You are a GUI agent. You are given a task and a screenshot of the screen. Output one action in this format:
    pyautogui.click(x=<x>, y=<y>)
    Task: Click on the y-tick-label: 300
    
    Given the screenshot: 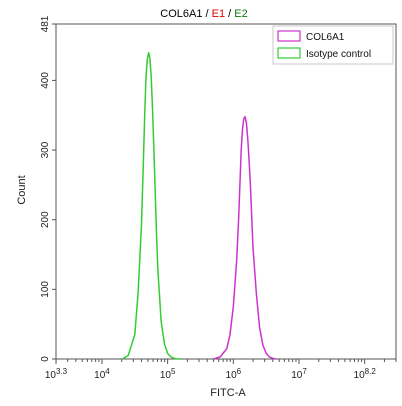 What is the action you would take?
    pyautogui.click(x=45, y=149)
    